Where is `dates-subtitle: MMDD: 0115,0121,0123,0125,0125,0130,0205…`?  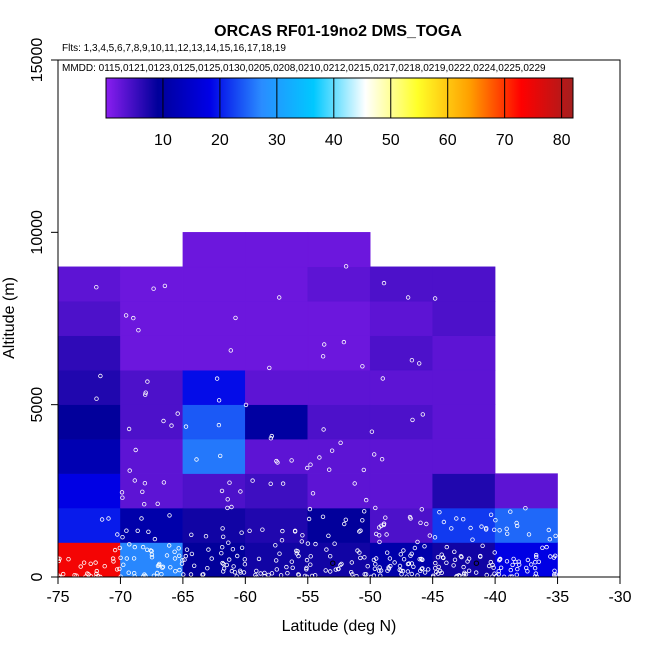 dates-subtitle: MMDD: 0115,0121,0123,0125,0125,0130,0205… is located at coordinates (304, 68).